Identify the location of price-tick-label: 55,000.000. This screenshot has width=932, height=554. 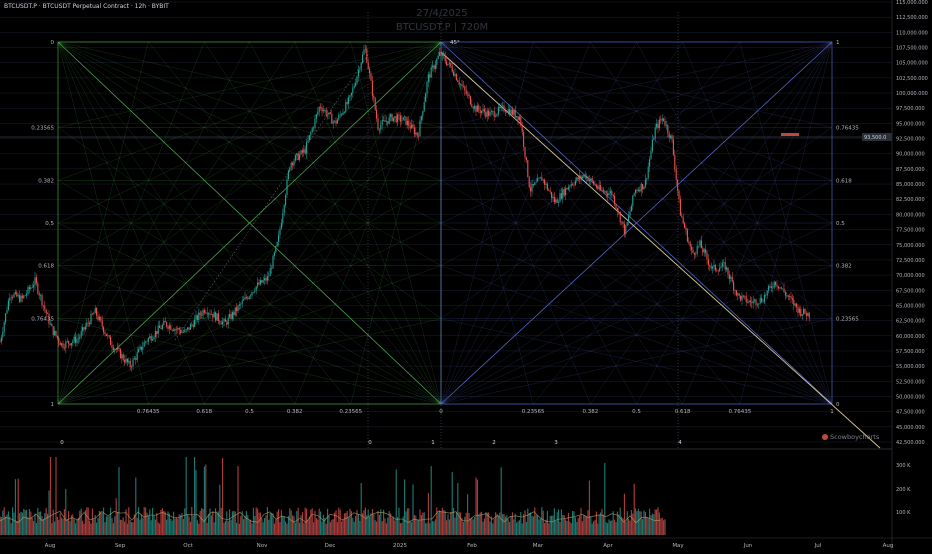
(910, 367).